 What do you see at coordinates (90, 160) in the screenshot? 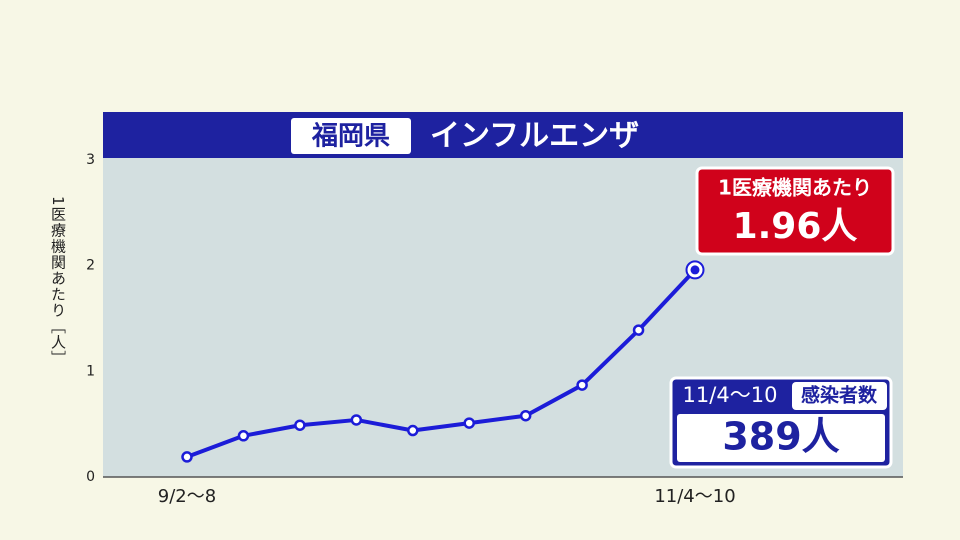
I see `y-tick-label: 3` at bounding box center [90, 160].